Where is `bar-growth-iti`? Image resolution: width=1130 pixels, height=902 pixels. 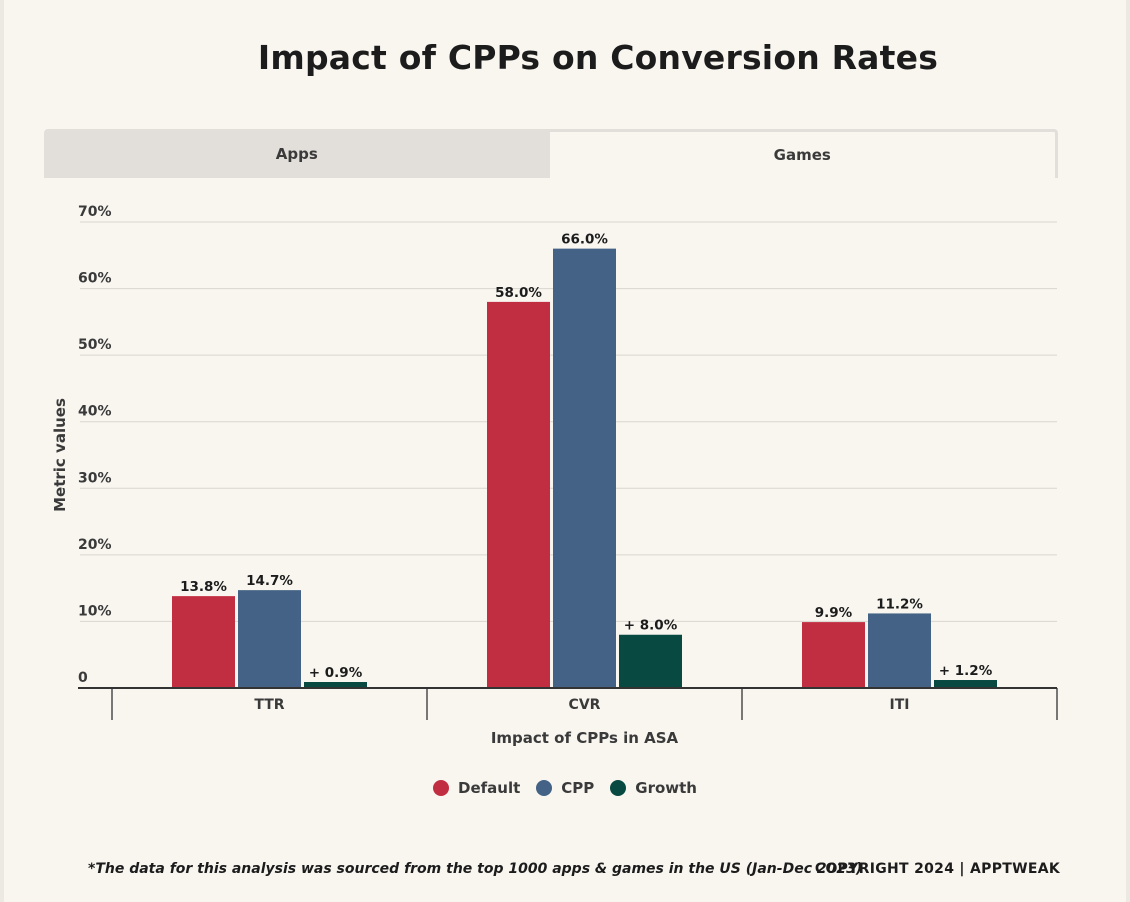
bar-growth-iti is located at coordinates (965, 684).